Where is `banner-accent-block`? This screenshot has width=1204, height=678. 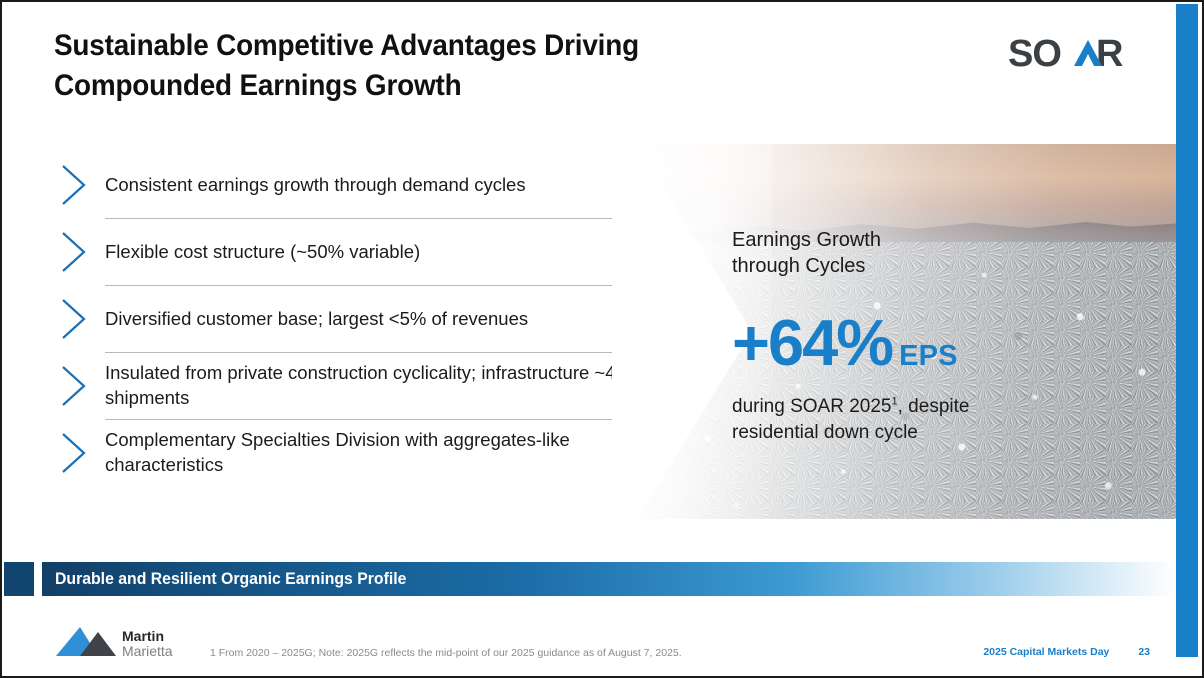 banner-accent-block is located at coordinates (19, 579).